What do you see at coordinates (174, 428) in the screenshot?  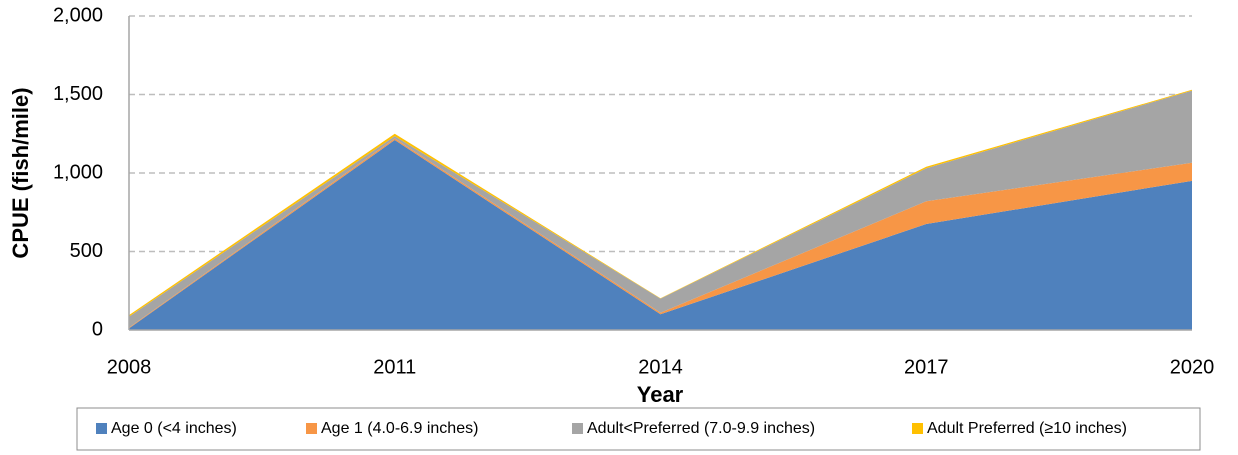 I see `legend-label: Age 0 (<4 inches)` at bounding box center [174, 428].